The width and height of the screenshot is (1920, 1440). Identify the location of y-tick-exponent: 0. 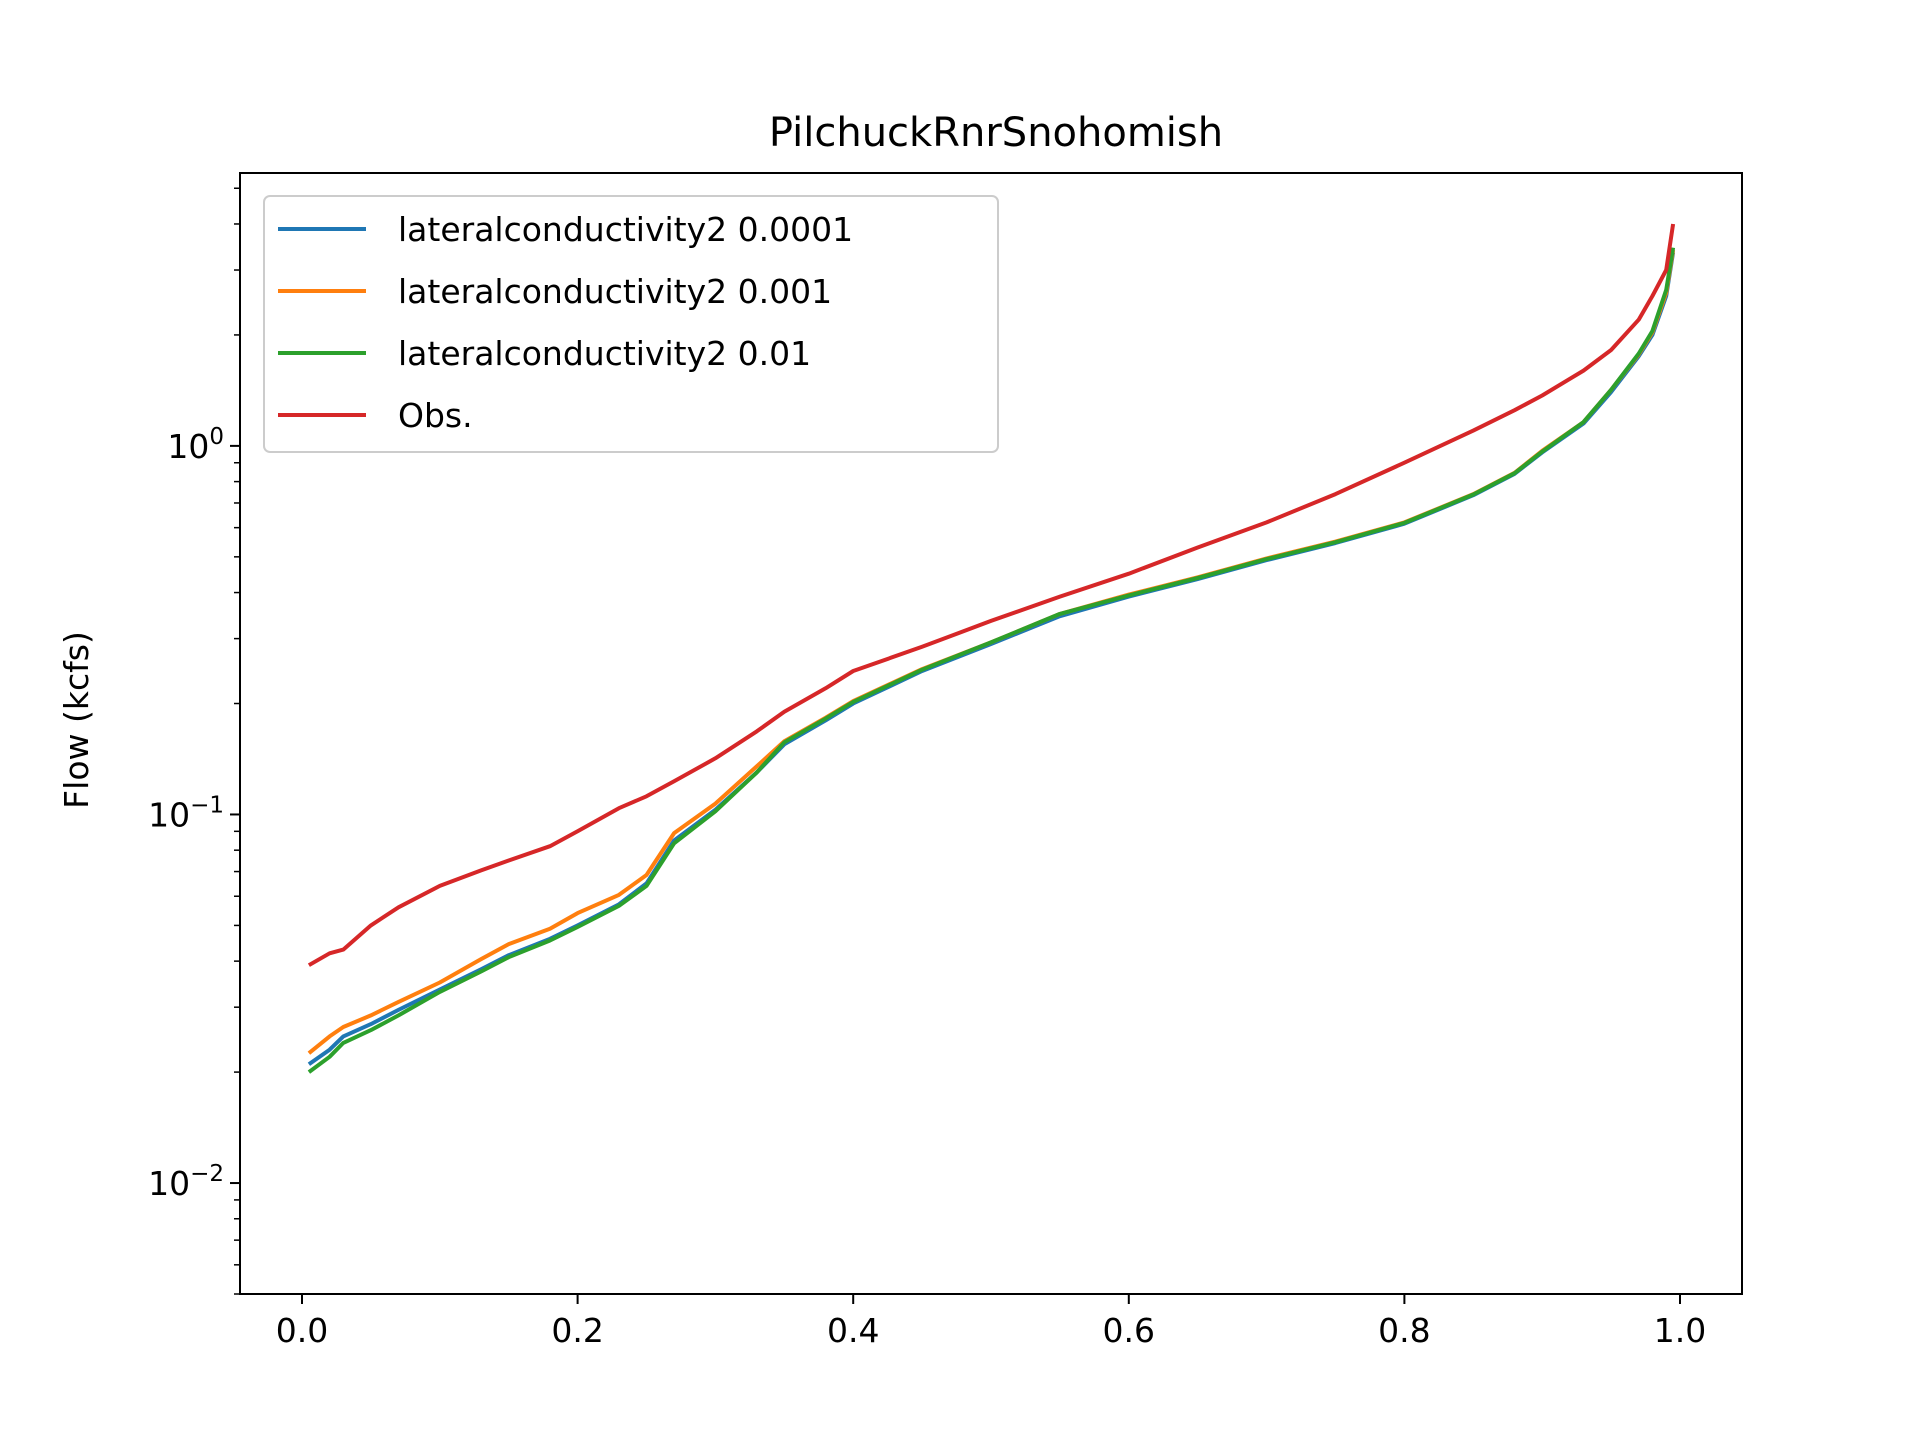
(216, 437).